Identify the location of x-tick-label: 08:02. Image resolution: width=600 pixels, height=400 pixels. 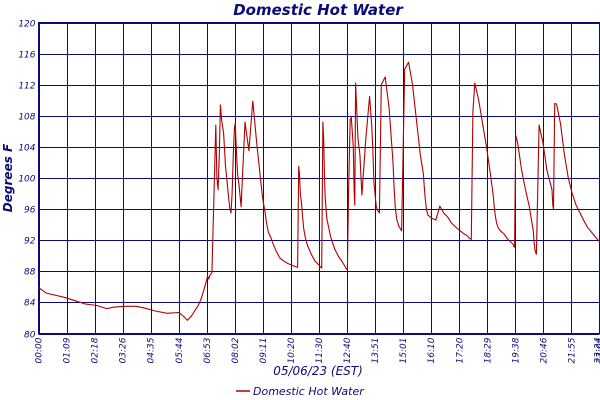
(236, 350).